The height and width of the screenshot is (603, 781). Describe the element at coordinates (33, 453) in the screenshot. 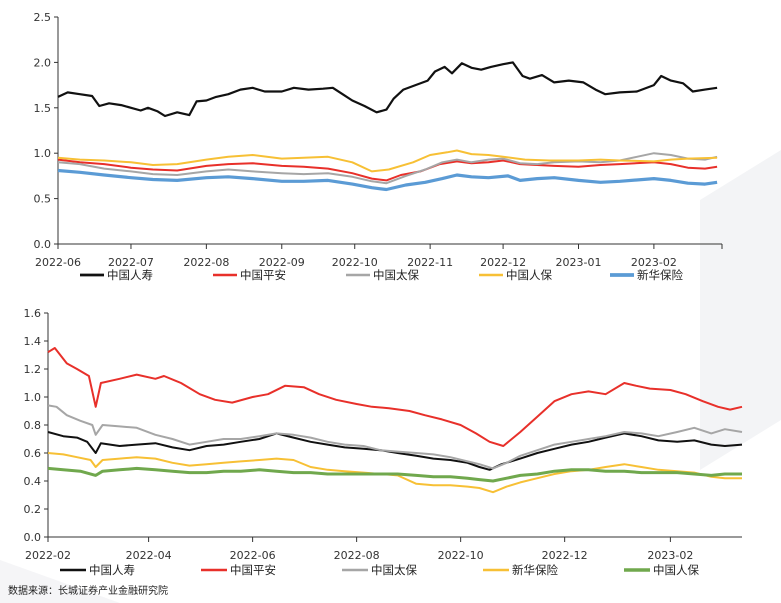

I see `y-tick-label: 0.6` at that location.